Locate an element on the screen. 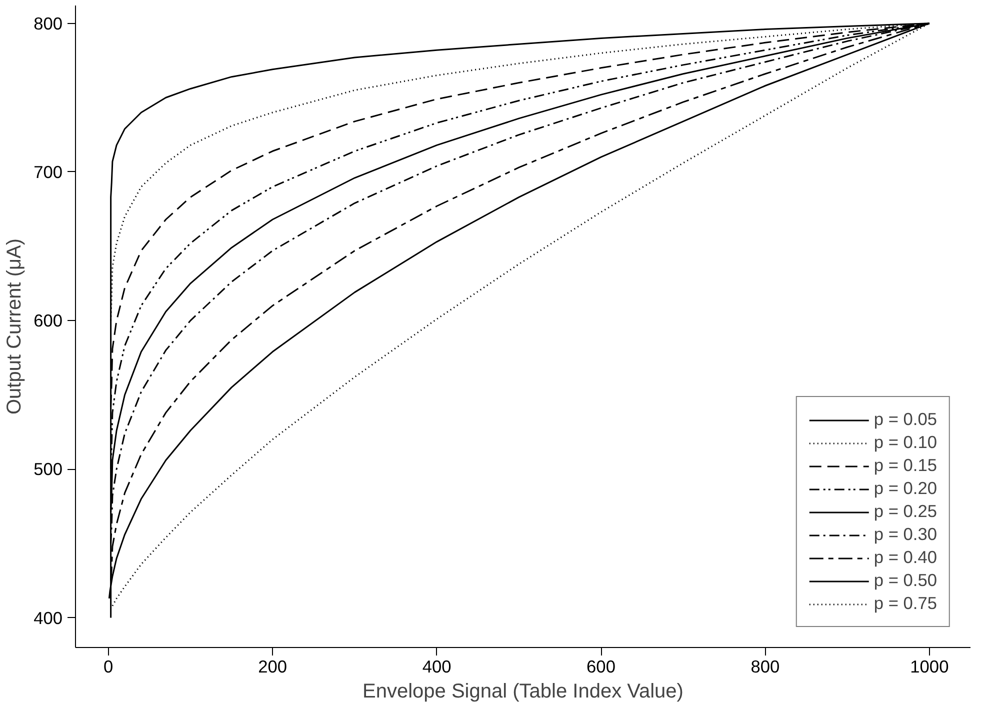 The image size is (985, 715). x-tick-label: 0 is located at coordinates (109, 666).